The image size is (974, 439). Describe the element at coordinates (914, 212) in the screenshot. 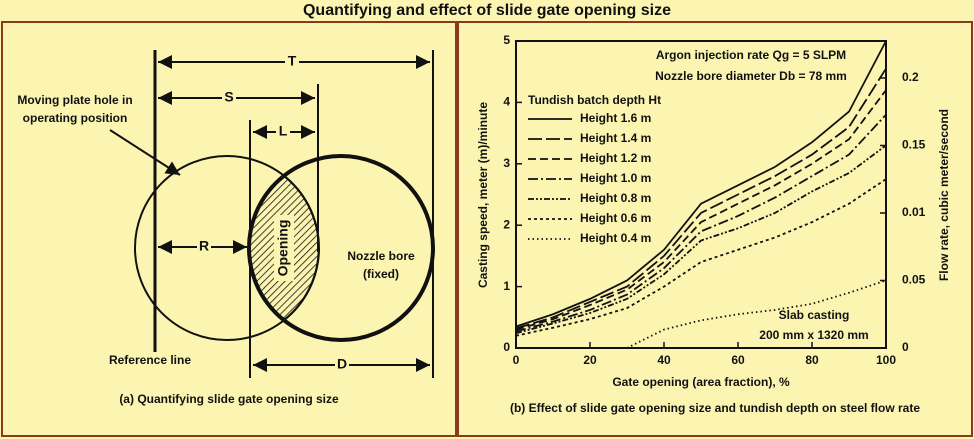

I see `y2-tick-label: 0.01` at that location.